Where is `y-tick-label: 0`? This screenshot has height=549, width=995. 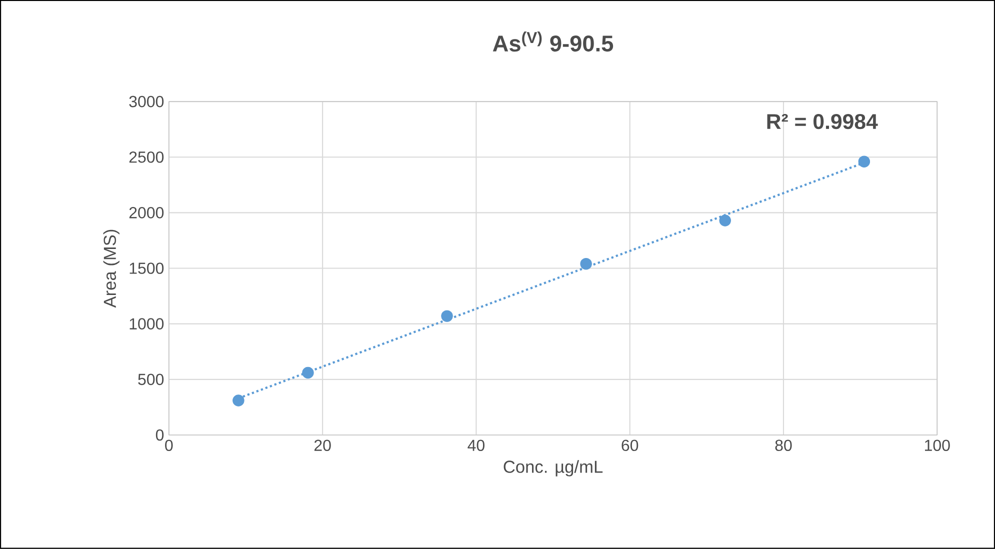 y-tick-label: 0 is located at coordinates (160, 435).